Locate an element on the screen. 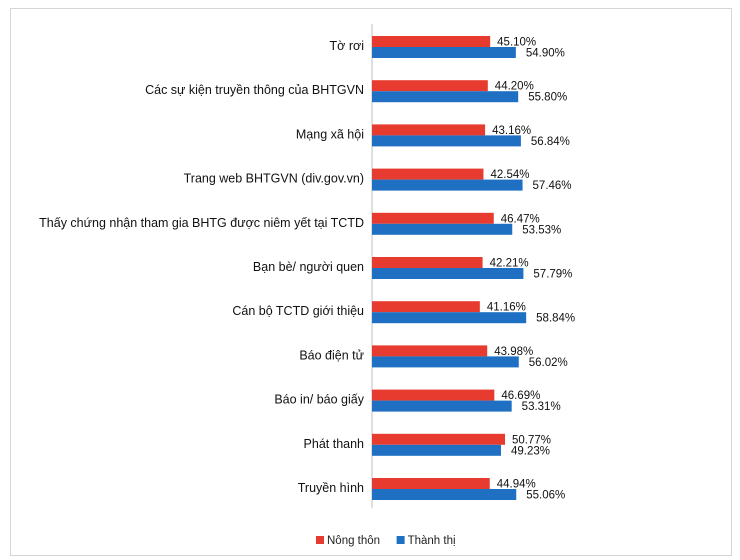 The height and width of the screenshot is (560, 740). data-label: 43.16% is located at coordinates (511, 131).